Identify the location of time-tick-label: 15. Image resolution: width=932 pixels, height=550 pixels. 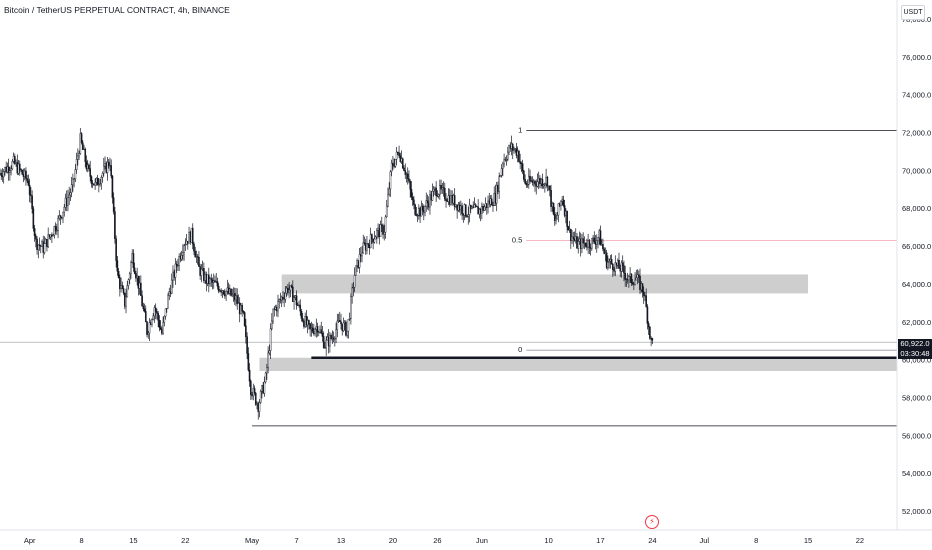
(133, 540).